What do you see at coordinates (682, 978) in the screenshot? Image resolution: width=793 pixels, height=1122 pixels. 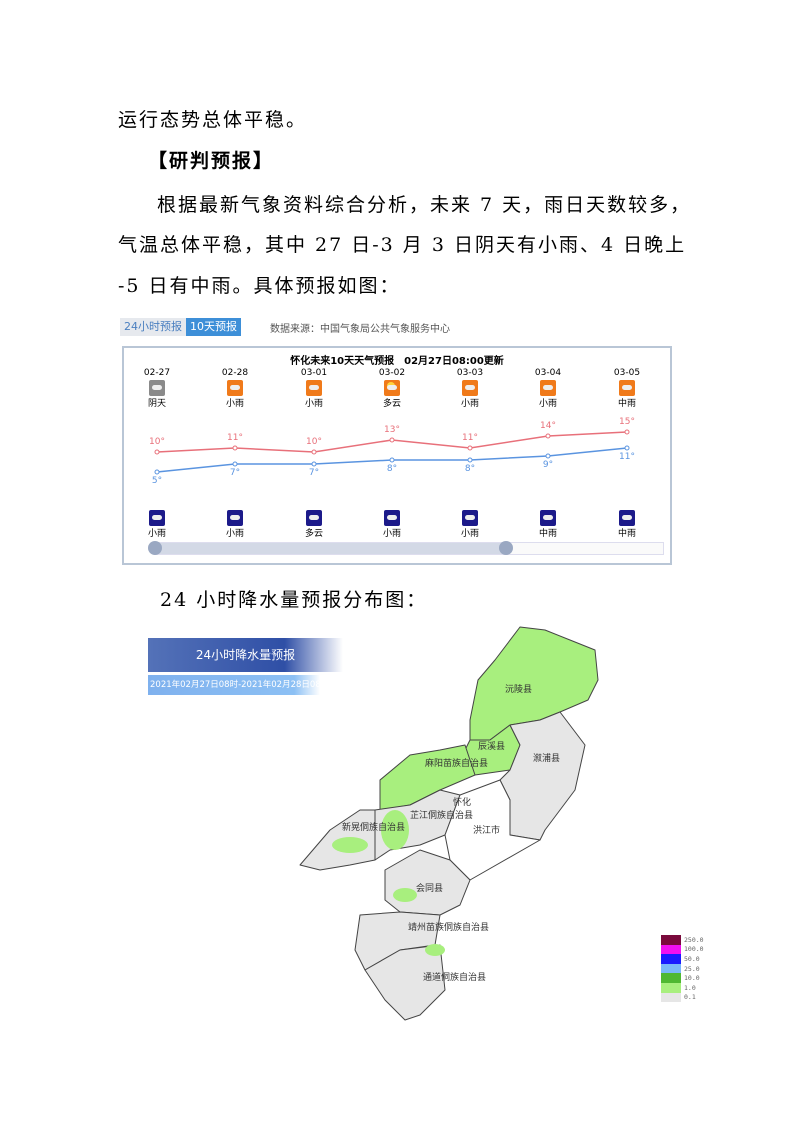 I see `legend-item: 10.0` at bounding box center [682, 978].